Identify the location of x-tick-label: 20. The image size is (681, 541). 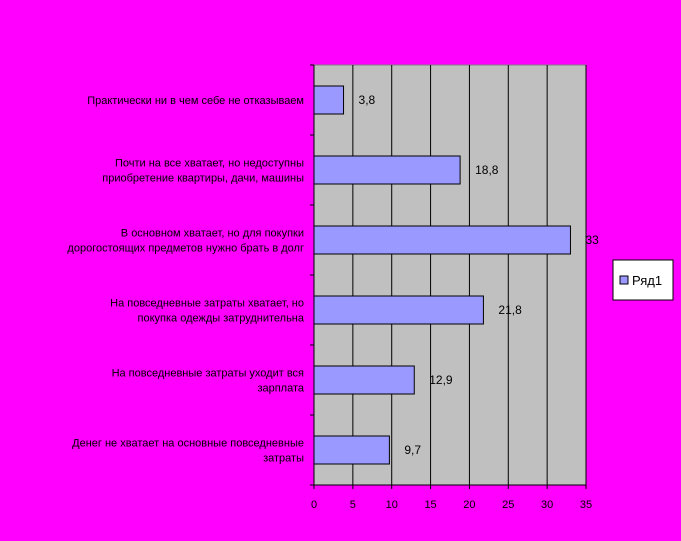
(469, 505).